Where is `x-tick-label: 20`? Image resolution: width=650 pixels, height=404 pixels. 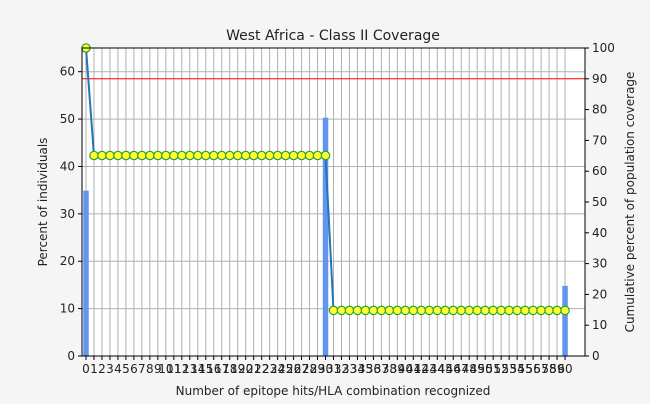
x-tick-label: 20 is located at coordinates (245, 369).